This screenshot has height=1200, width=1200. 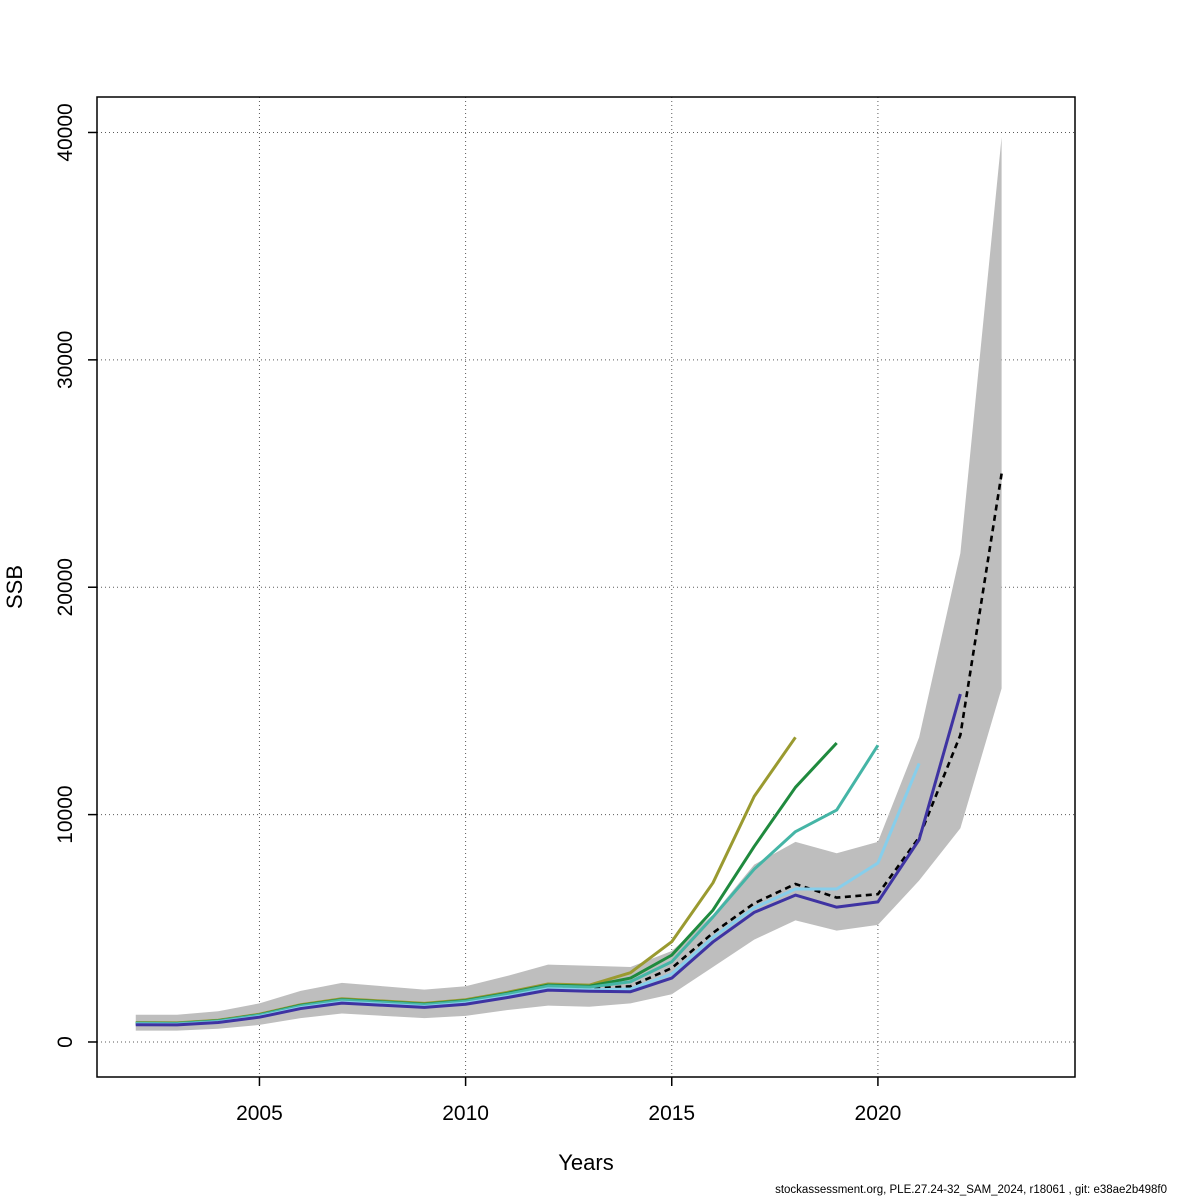 I want to click on y-axis-title: SSB, so click(x=14, y=587).